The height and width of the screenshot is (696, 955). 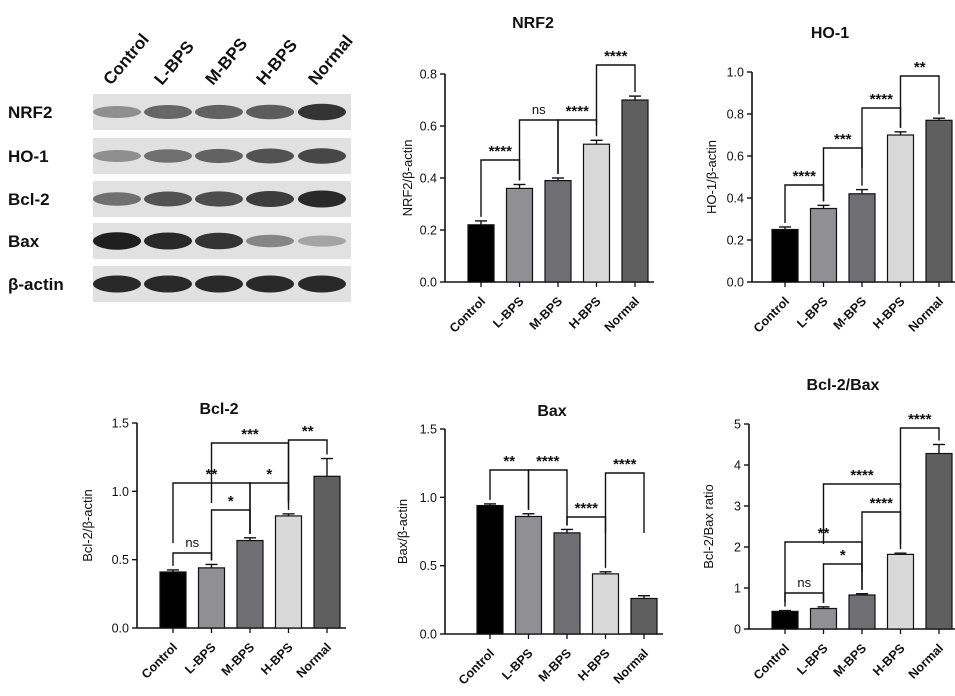 I want to click on y-tick-label: 5, so click(x=737, y=425).